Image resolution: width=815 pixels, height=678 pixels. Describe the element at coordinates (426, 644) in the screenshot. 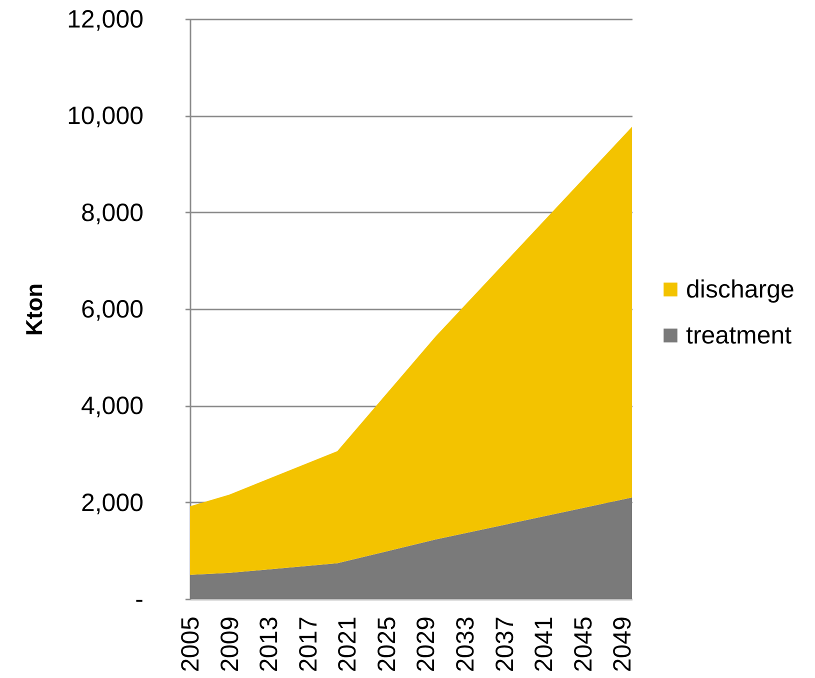

I see `x-tick-label: 2029` at that location.